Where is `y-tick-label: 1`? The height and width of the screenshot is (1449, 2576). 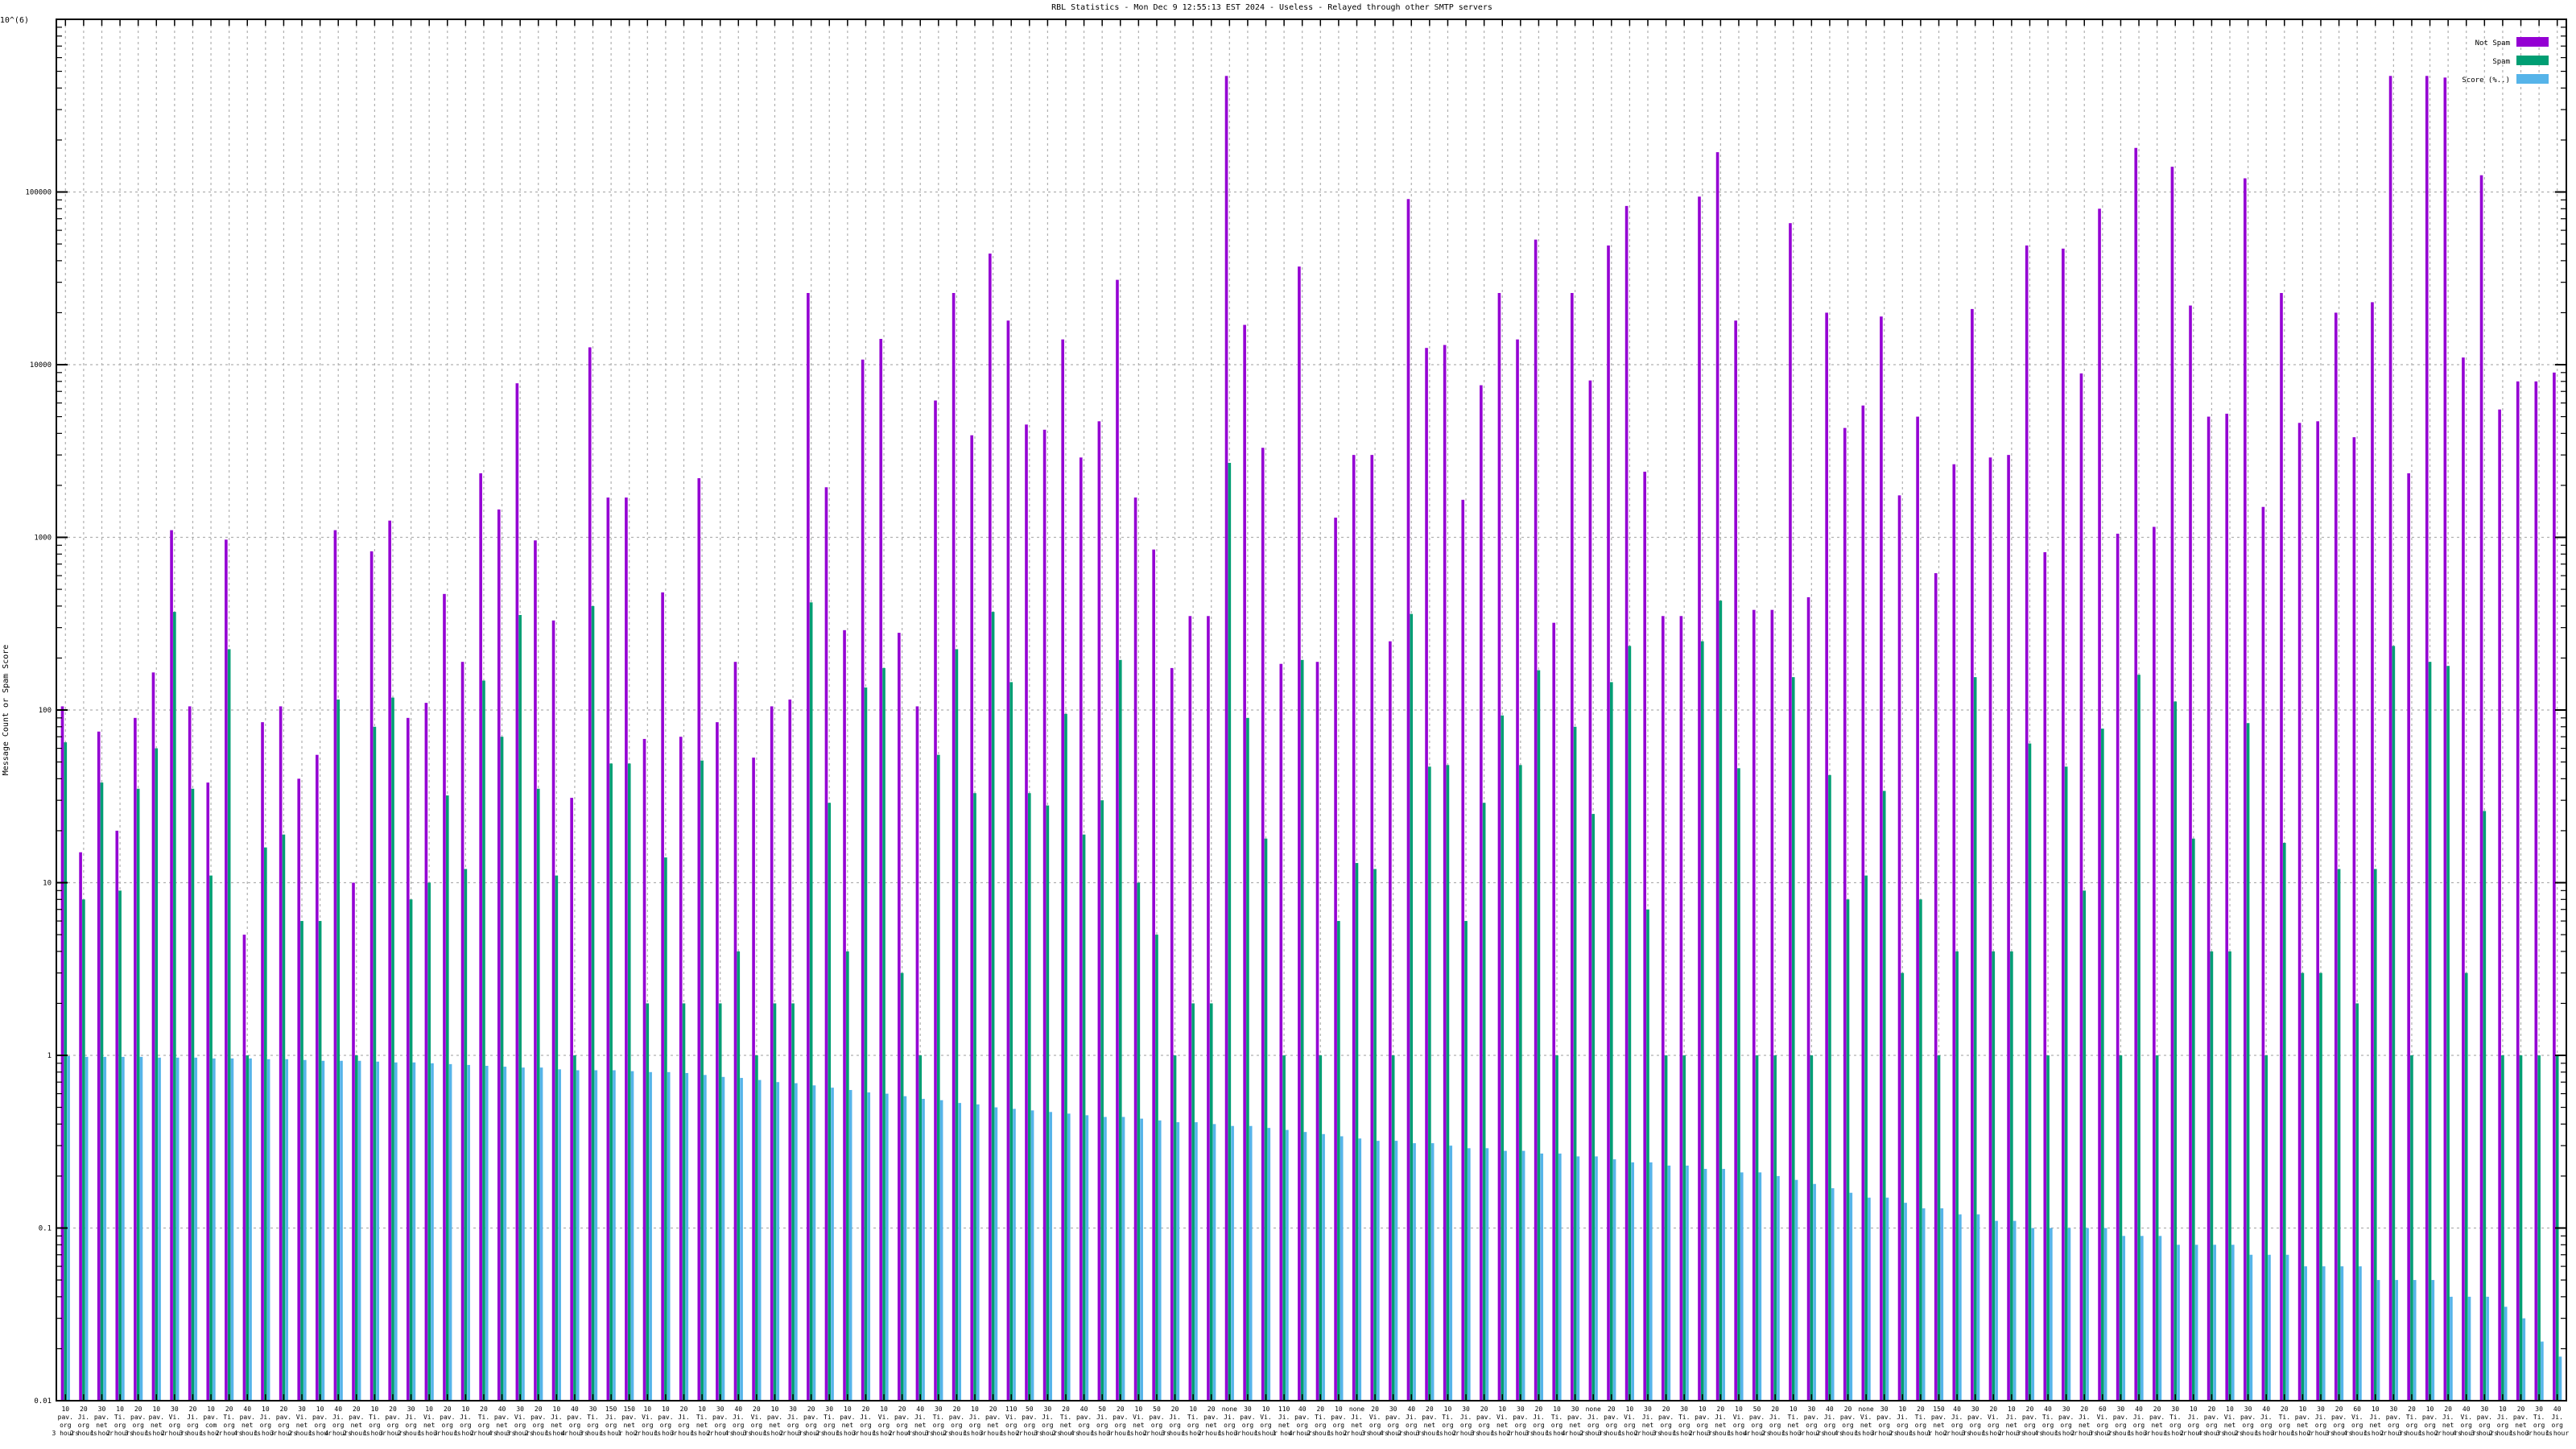
y-tick-label: 1 is located at coordinates (49, 1056).